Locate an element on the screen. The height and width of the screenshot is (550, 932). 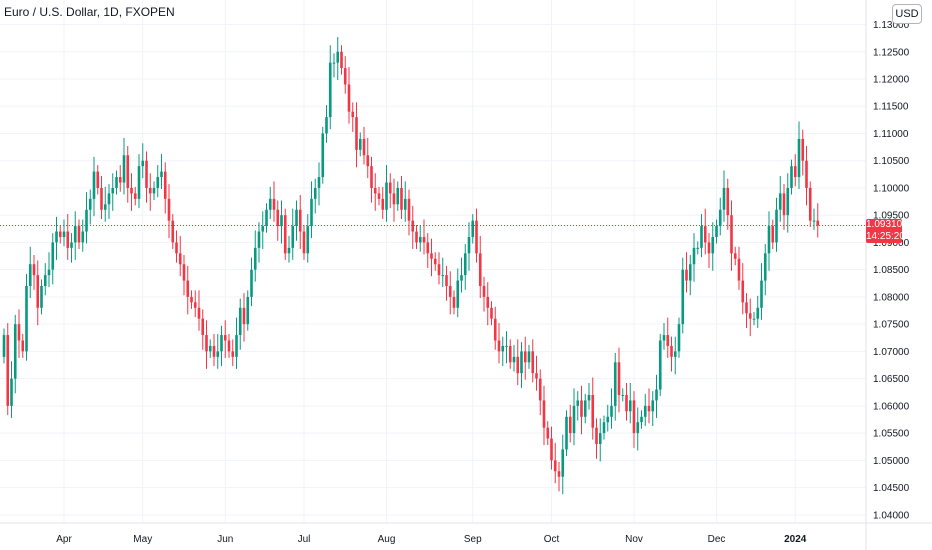
y-tick-label: 1.11500 is located at coordinates (891, 107).